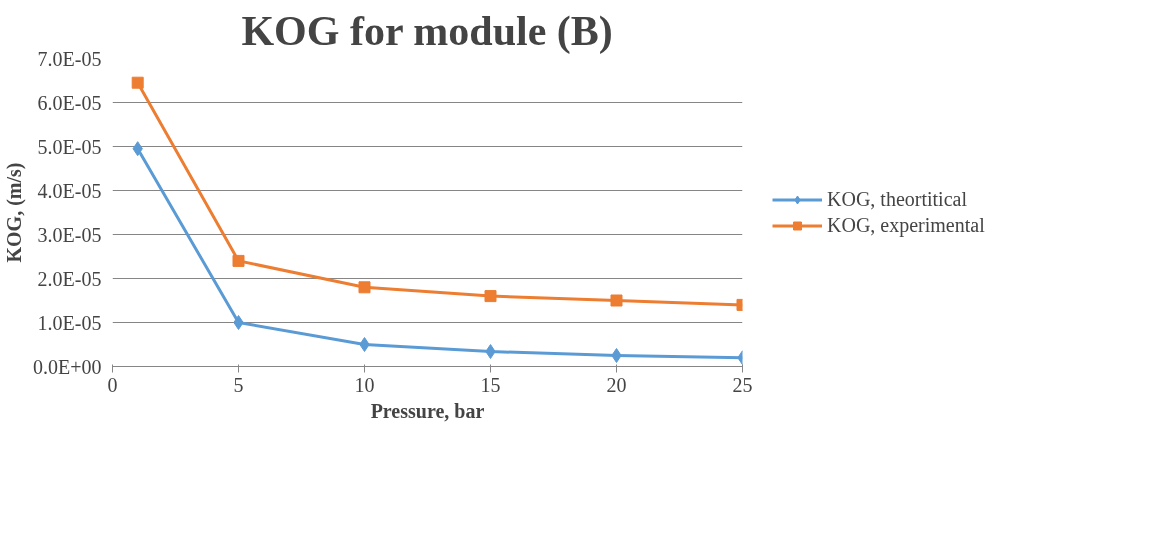 The width and height of the screenshot is (1157, 539). What do you see at coordinates (112, 384) in the screenshot?
I see `x-tick-label: 0` at bounding box center [112, 384].